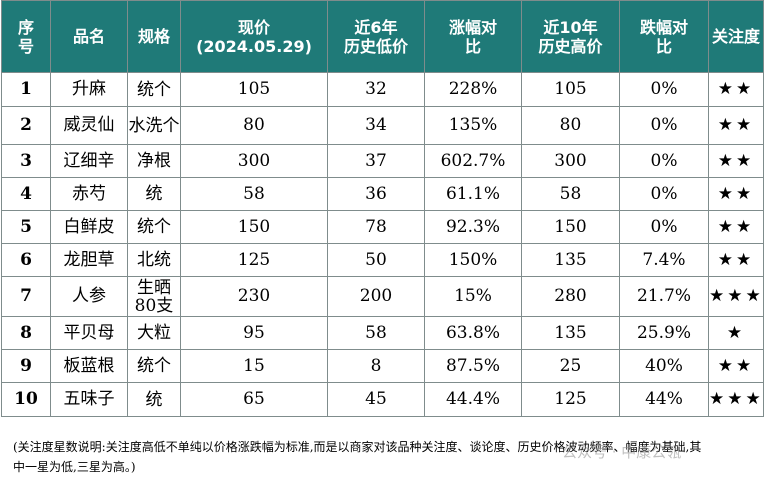 This screenshot has width=765, height=484. What do you see at coordinates (89, 333) in the screenshot?
I see `herb-name: 平贝母` at bounding box center [89, 333].